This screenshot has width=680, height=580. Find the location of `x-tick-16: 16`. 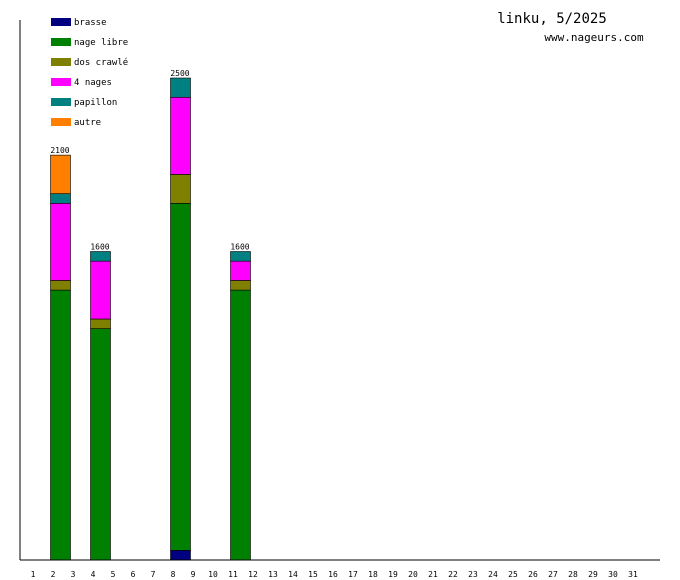

x-tick-16: 16 is located at coordinates (333, 574).